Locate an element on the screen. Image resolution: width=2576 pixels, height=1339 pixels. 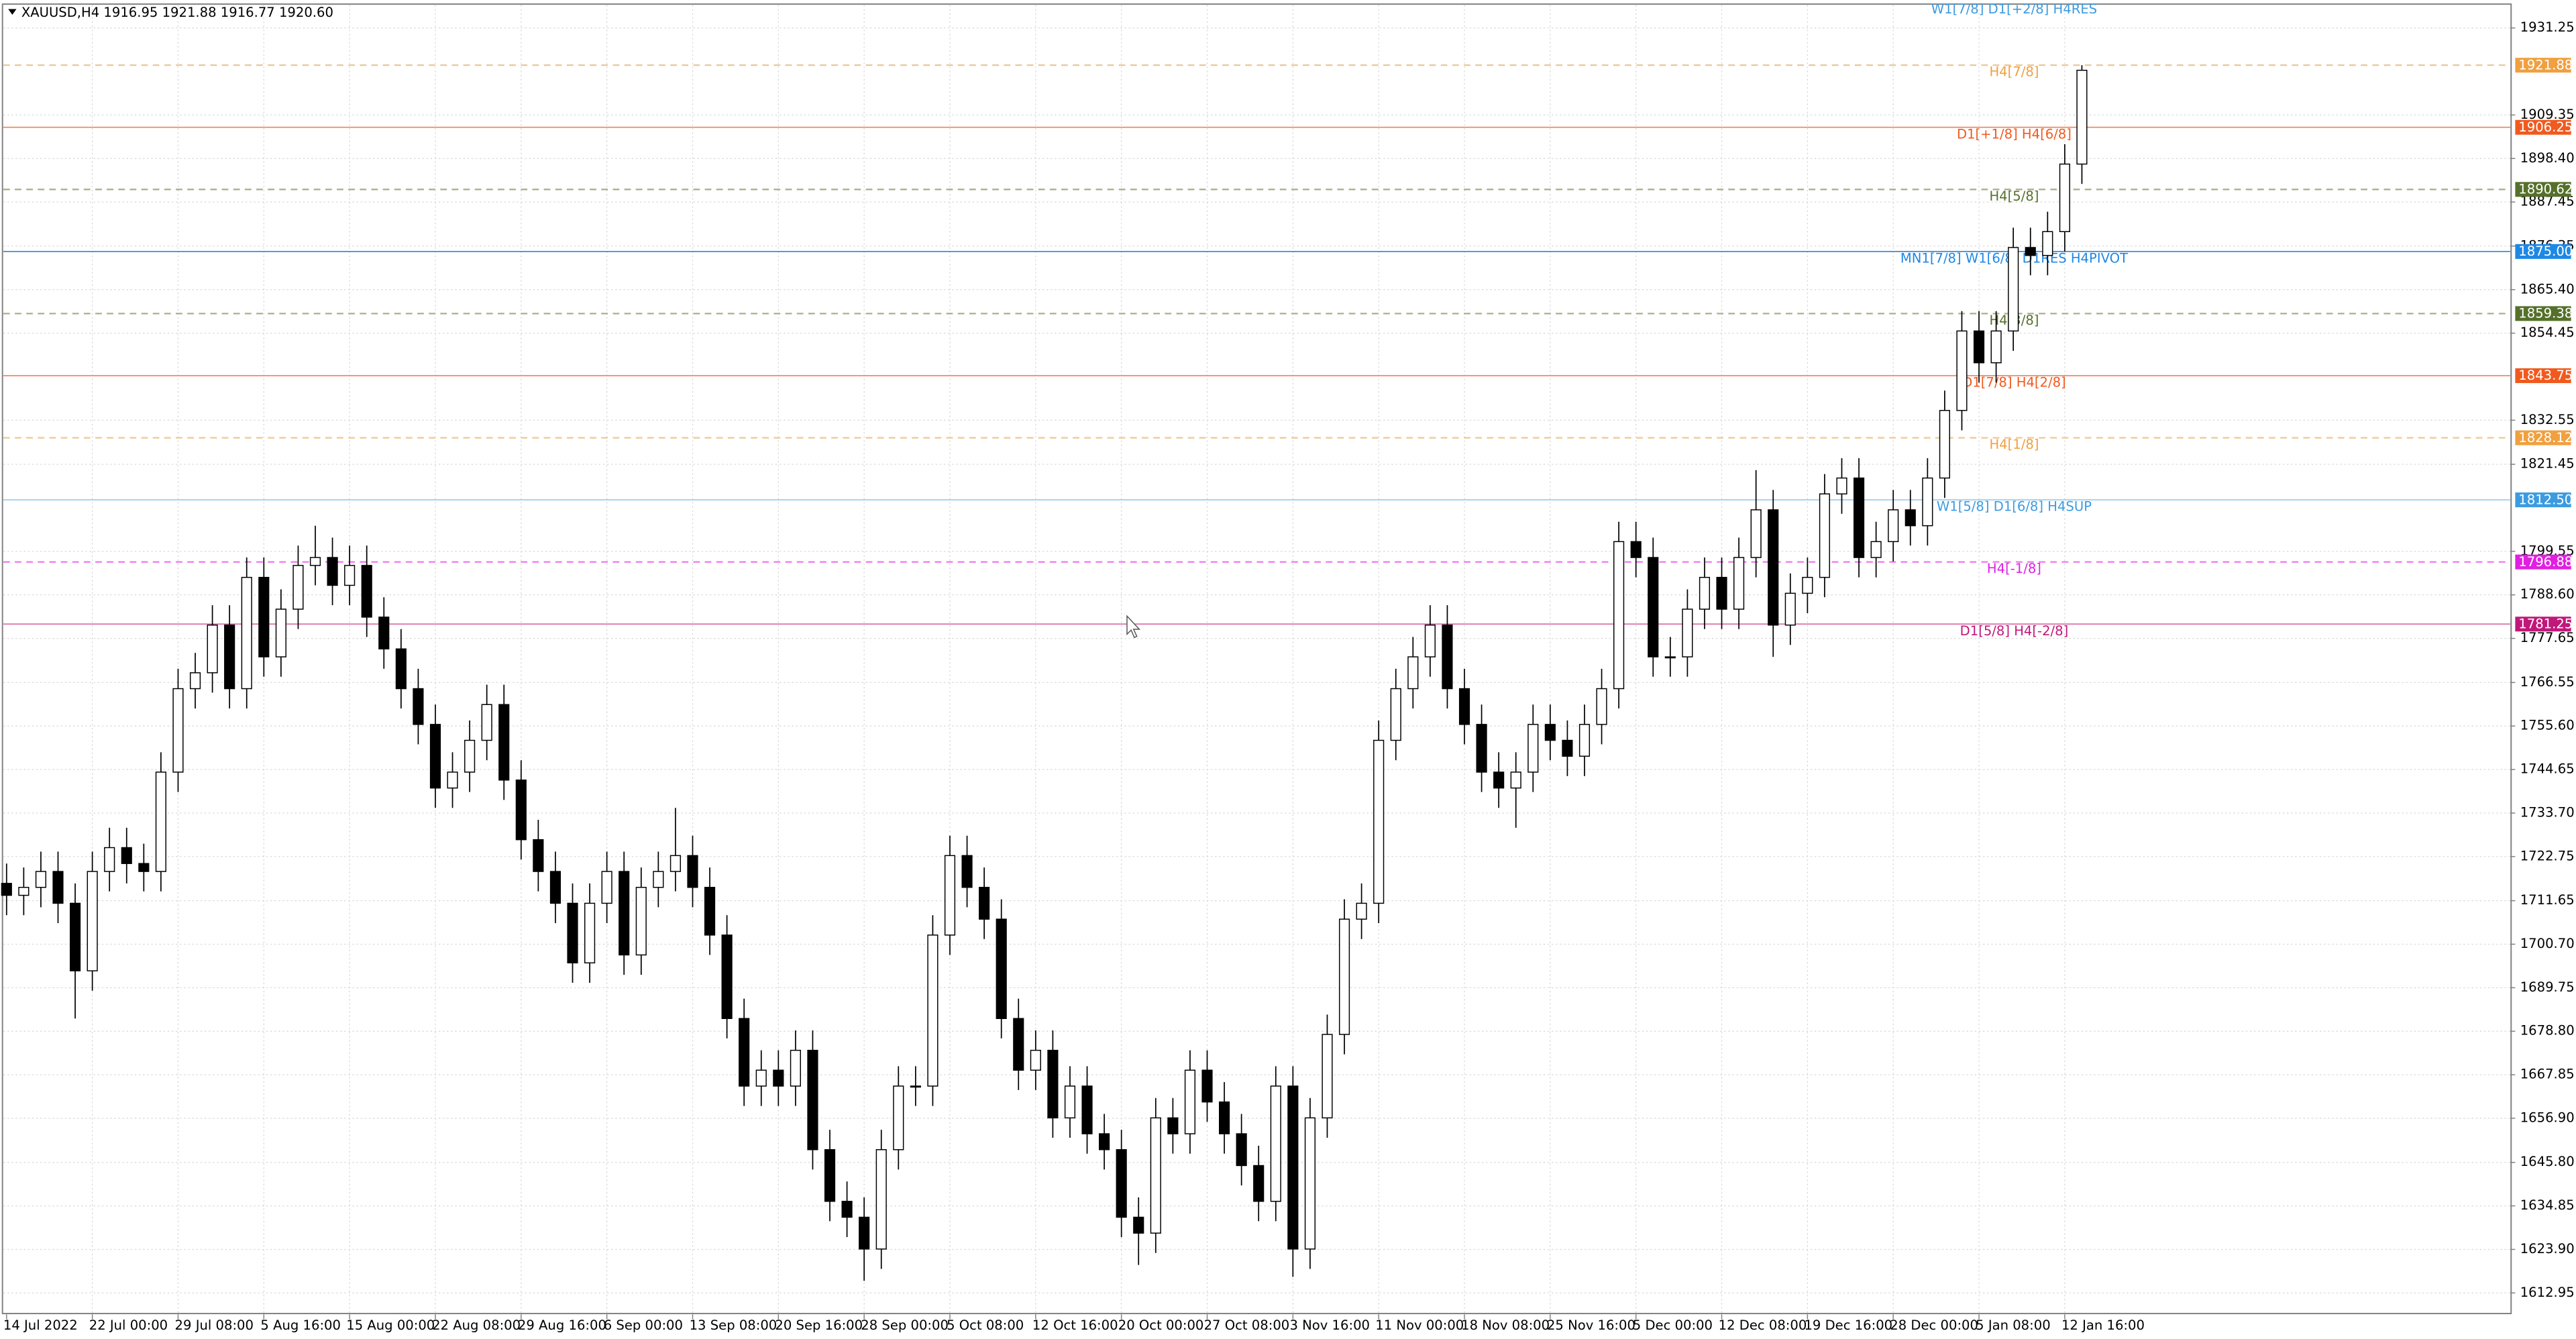
y-tick-label: 1931.25 is located at coordinates (2547, 27).